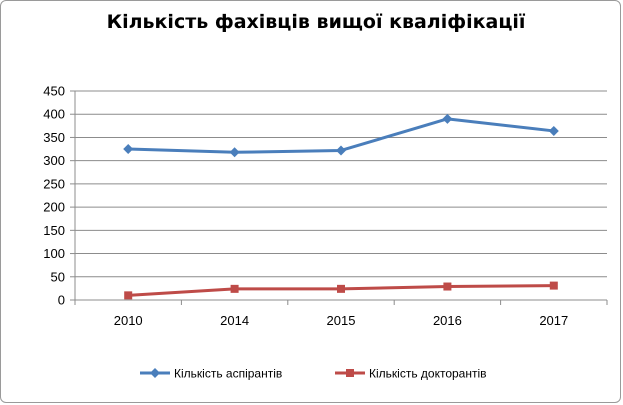  Describe the element at coordinates (447, 320) in the screenshot. I see `x-tick-label: 2016` at that location.